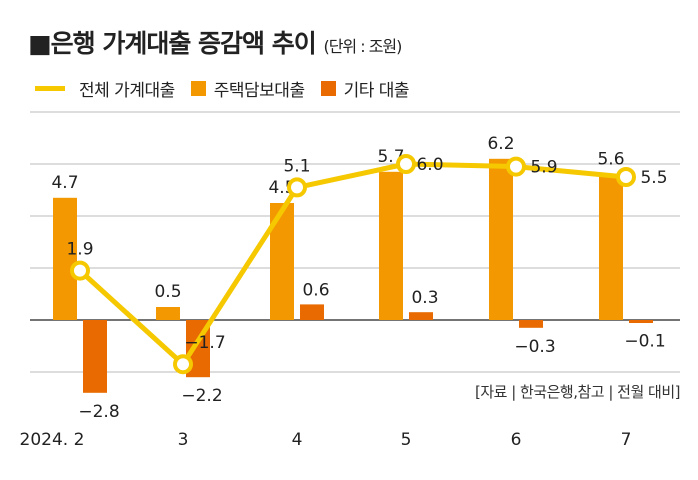 The height and width of the screenshot is (480, 698). Describe the element at coordinates (127, 91) in the screenshot. I see `legend-label-total: 전체 가계대출` at that location.